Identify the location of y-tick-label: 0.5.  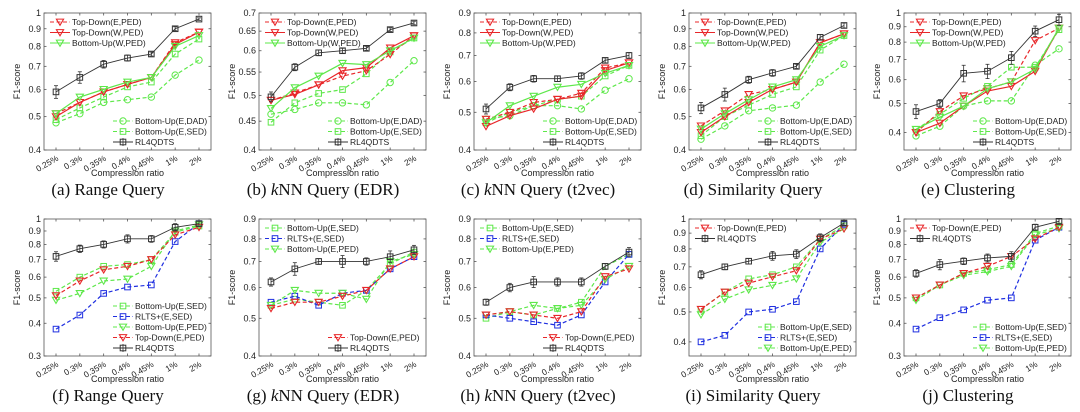
(249, 95).